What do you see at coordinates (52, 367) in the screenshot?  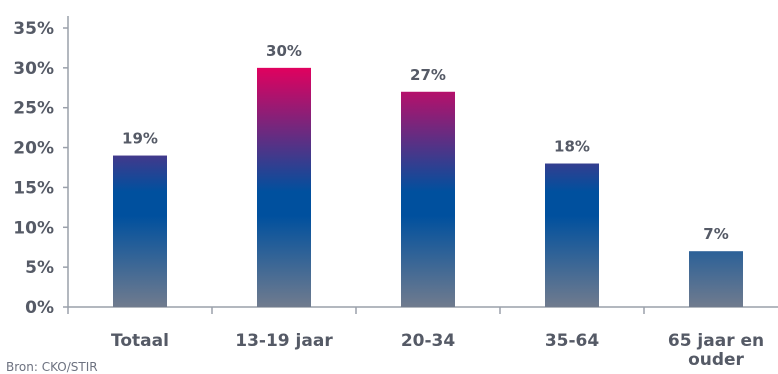 I see `source-note: Bron: CKO/STIR` at bounding box center [52, 367].